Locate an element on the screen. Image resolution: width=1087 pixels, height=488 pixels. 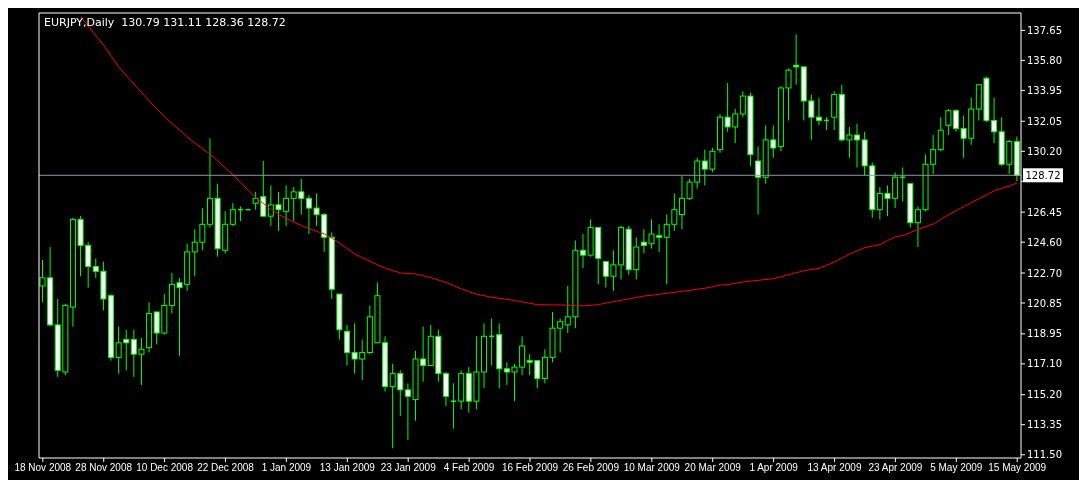
y-tick-label: 124.60 is located at coordinates (1044, 242).